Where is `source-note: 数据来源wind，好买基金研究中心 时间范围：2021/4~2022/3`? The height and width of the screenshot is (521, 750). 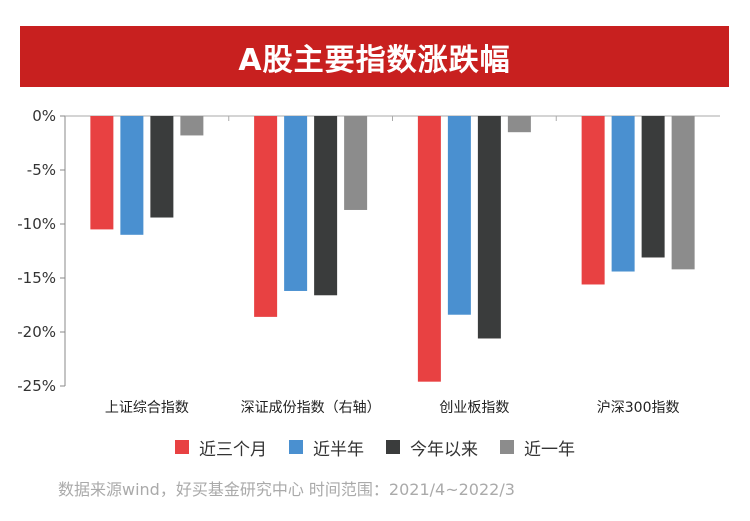 source-note: 数据来源wind，好买基金研究中心 时间范围：2021/4~2022/3 is located at coordinates (286, 489).